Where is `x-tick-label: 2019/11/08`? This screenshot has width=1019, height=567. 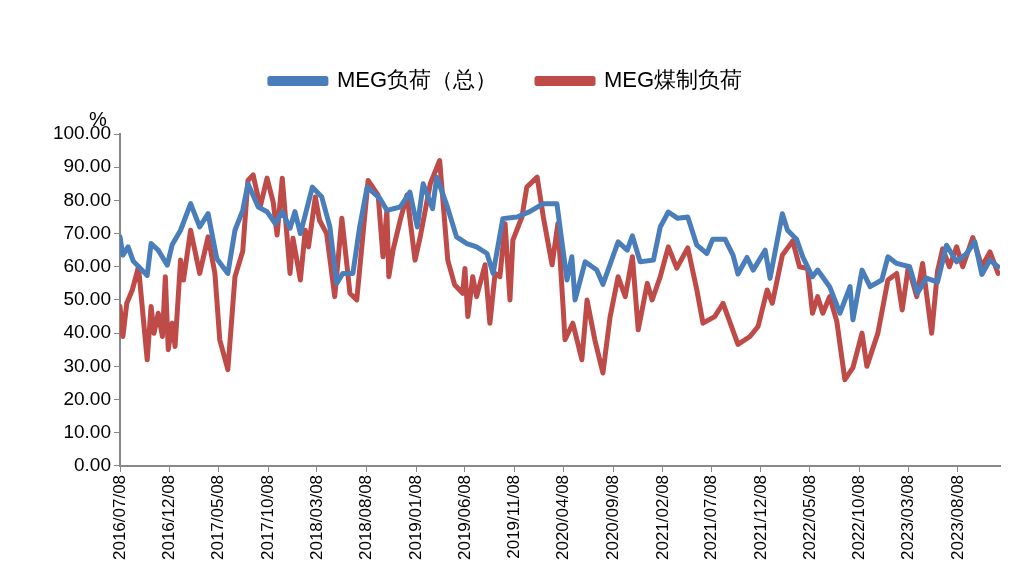
x-tick-label: 2019/11/08 is located at coordinates (514, 516).